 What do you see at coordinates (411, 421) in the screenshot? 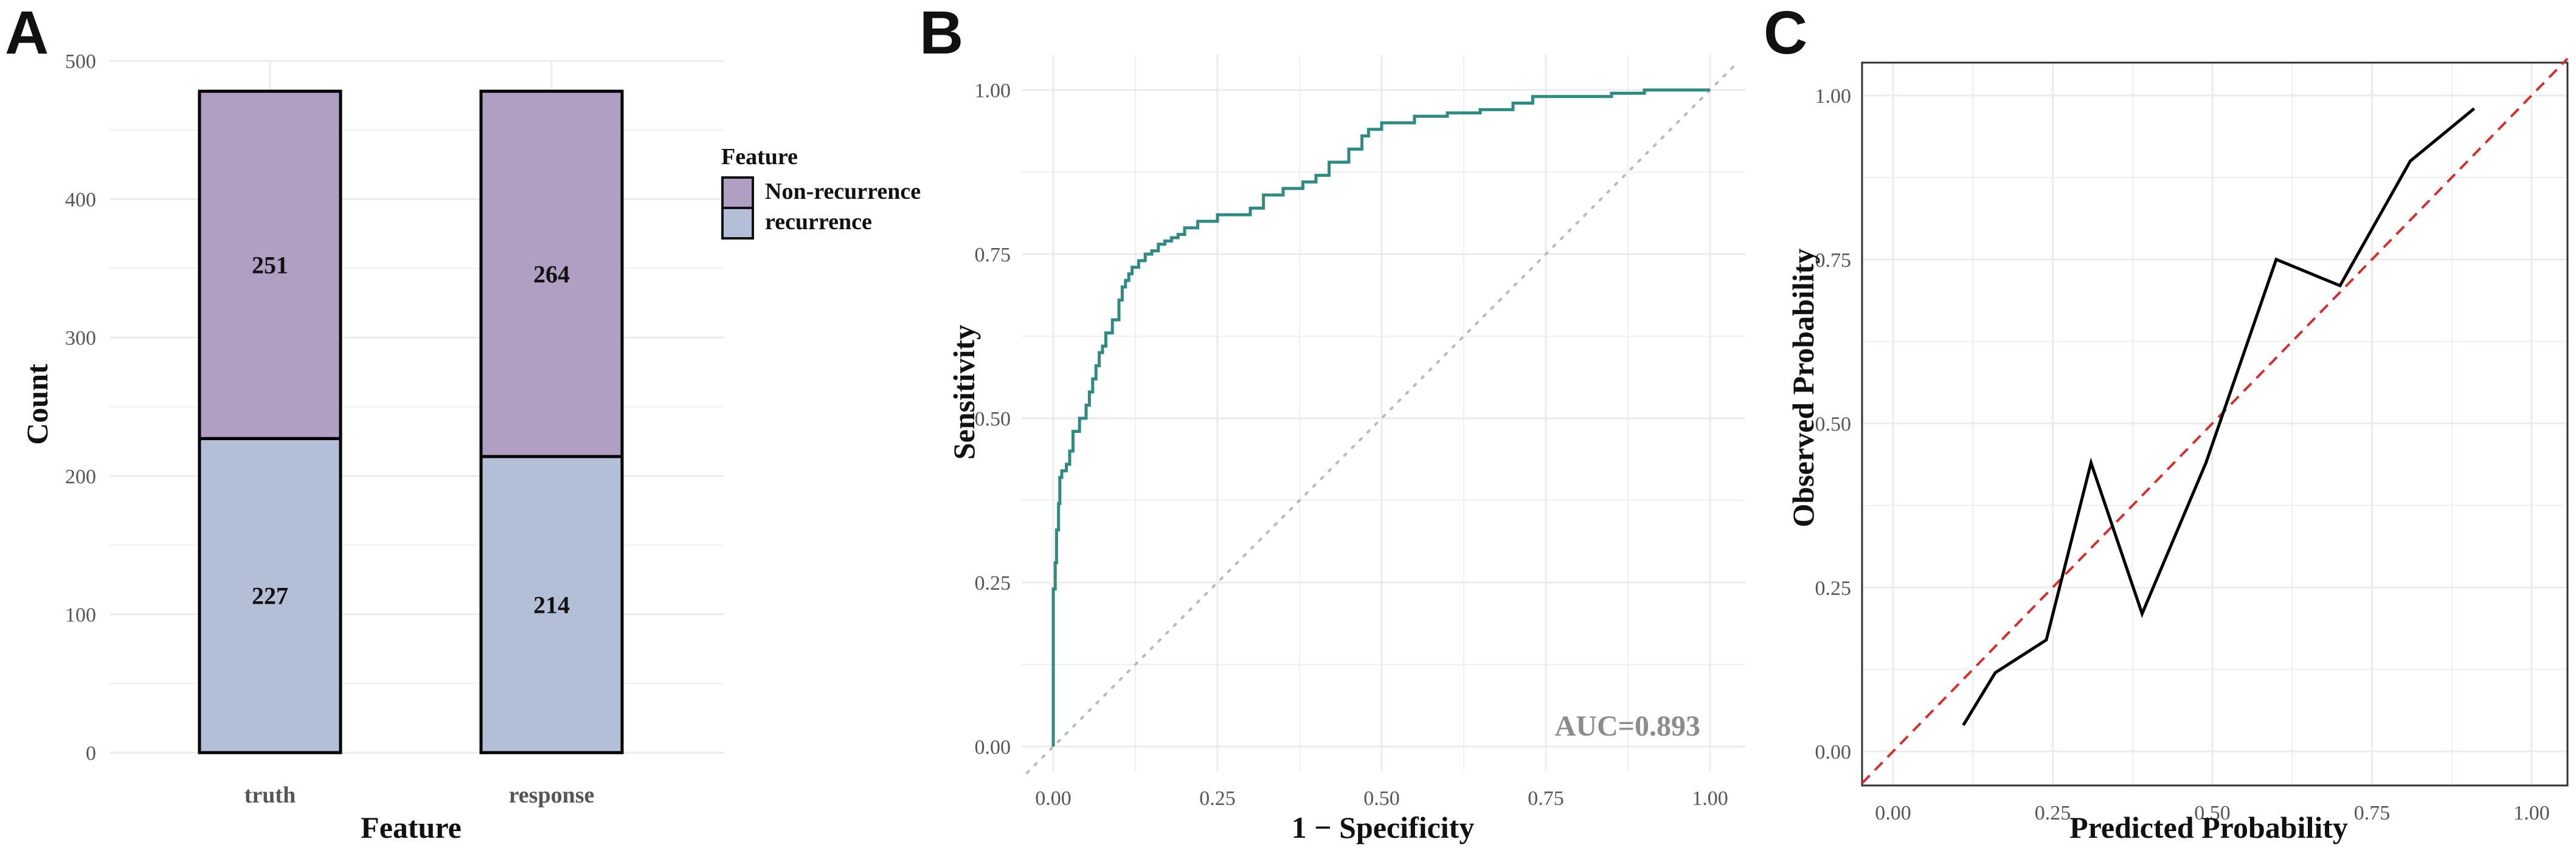
I see `panel-a-bars: 227 251 214 264` at bounding box center [411, 421].